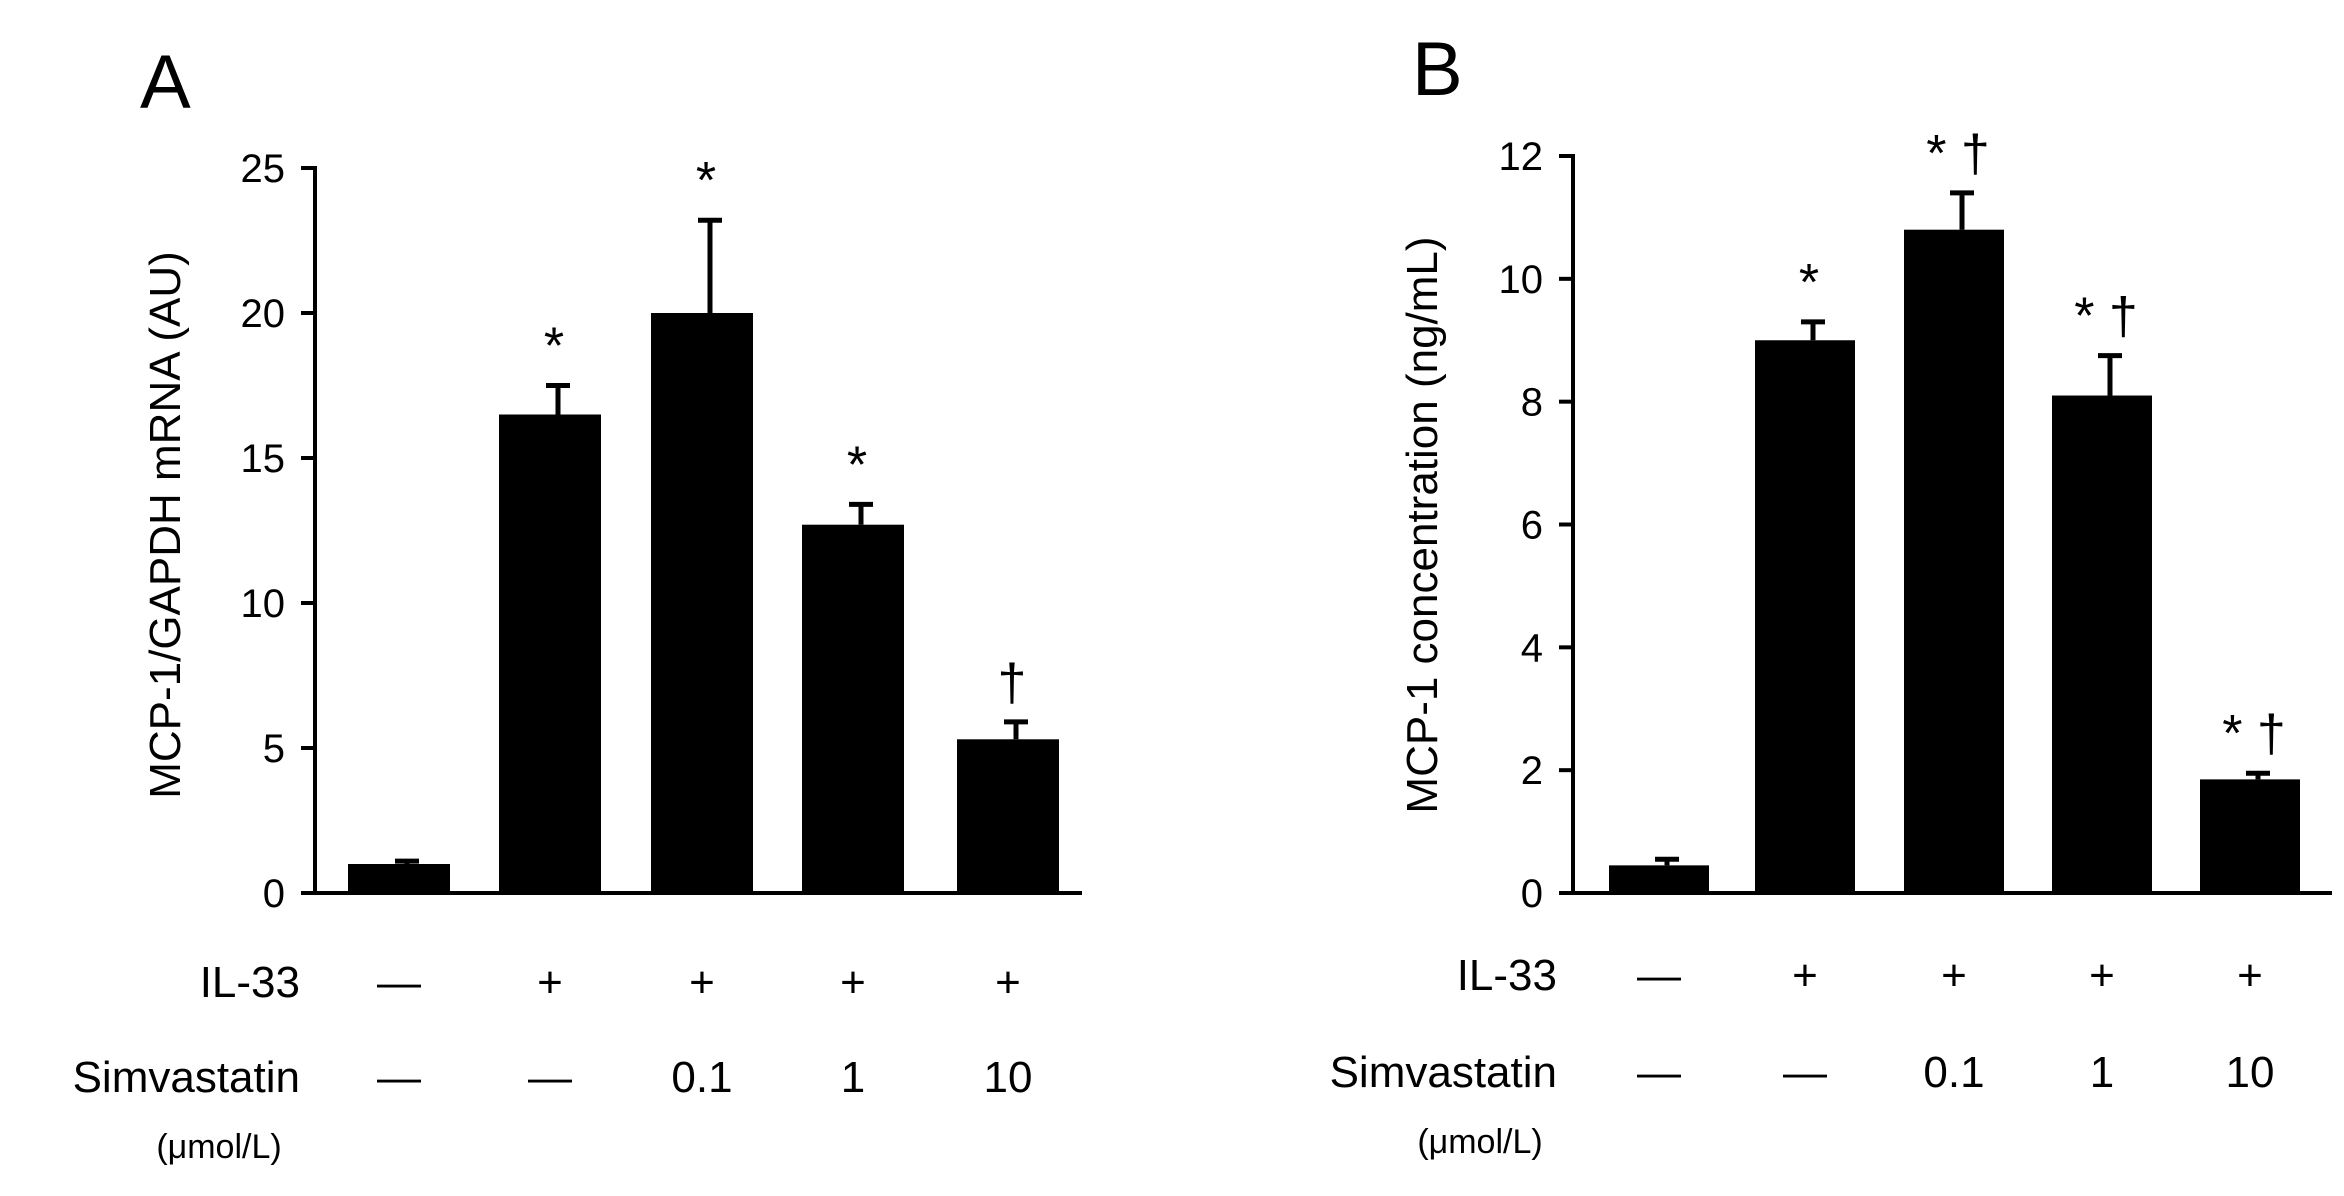 The image size is (2344, 1196). Describe the element at coordinates (263, 604) in the screenshot. I see `panel-a-y-tick-label: 10` at that location.